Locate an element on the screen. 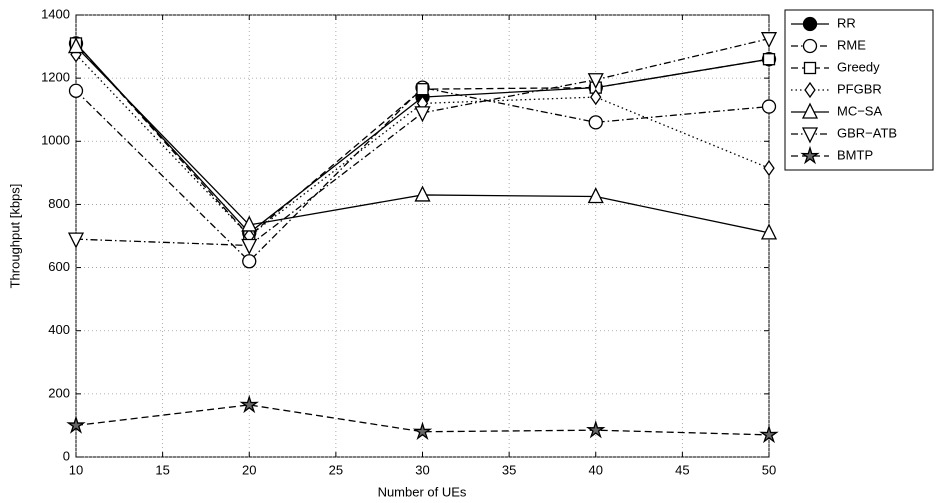 This screenshot has width=937, height=503. legend-label: Greedy is located at coordinates (858, 66).